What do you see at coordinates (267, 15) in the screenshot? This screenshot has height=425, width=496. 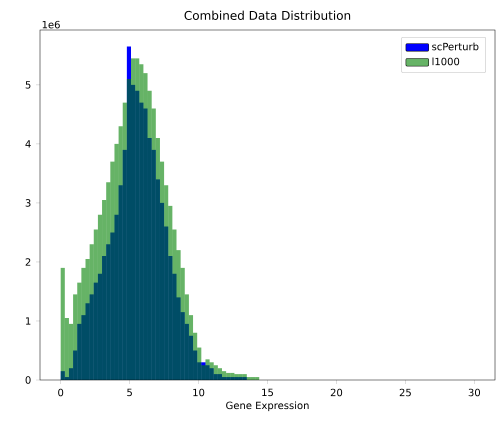 I see `chart-title: Combined Data Distribution` at bounding box center [267, 15].